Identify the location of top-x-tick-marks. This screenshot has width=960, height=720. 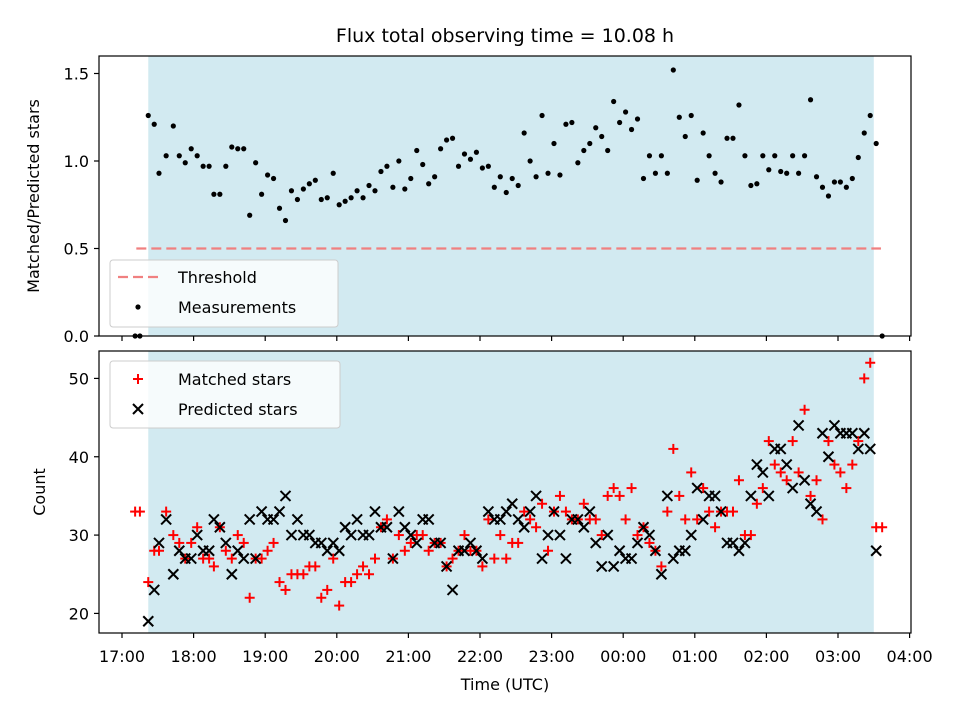
(516, 338).